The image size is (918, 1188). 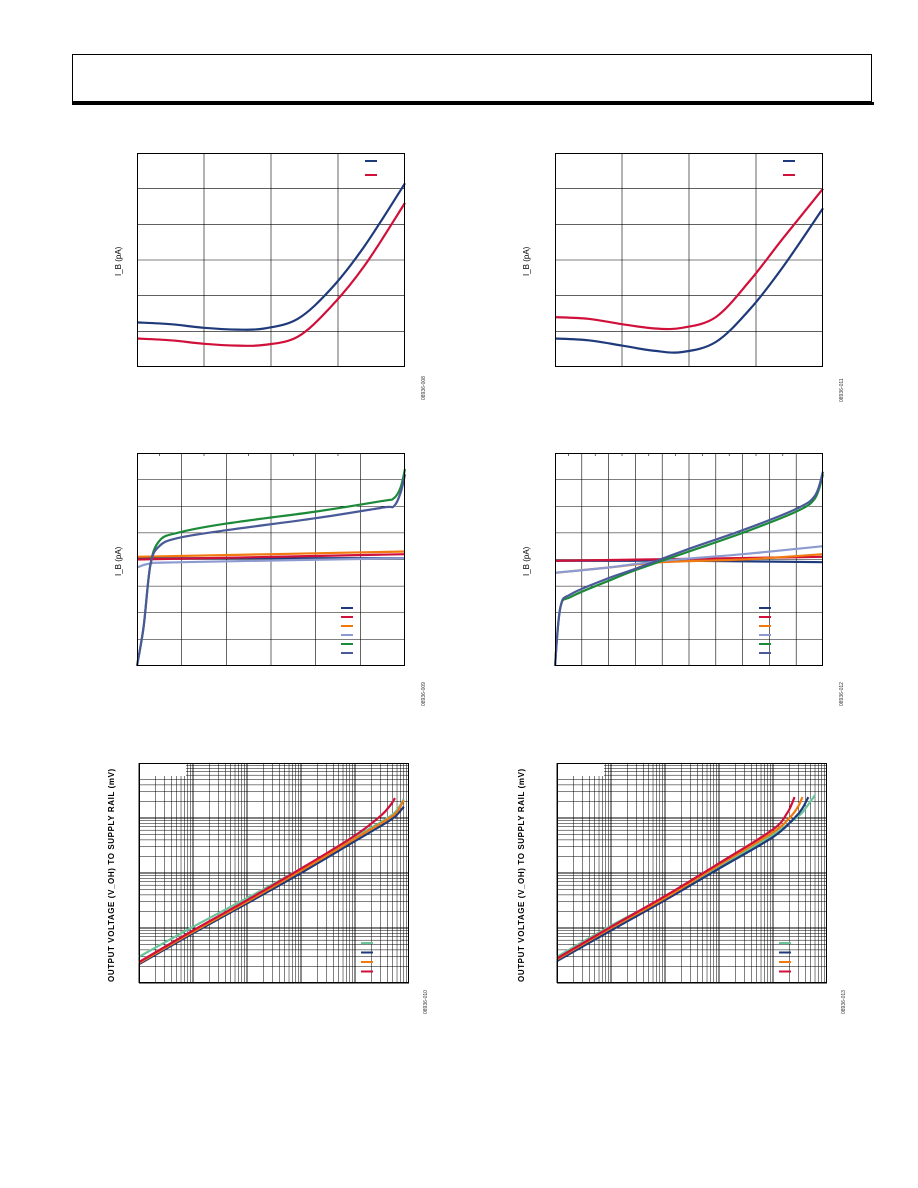 What do you see at coordinates (426, 1002) in the screenshot?
I see `figure-code: 08936-010` at bounding box center [426, 1002].